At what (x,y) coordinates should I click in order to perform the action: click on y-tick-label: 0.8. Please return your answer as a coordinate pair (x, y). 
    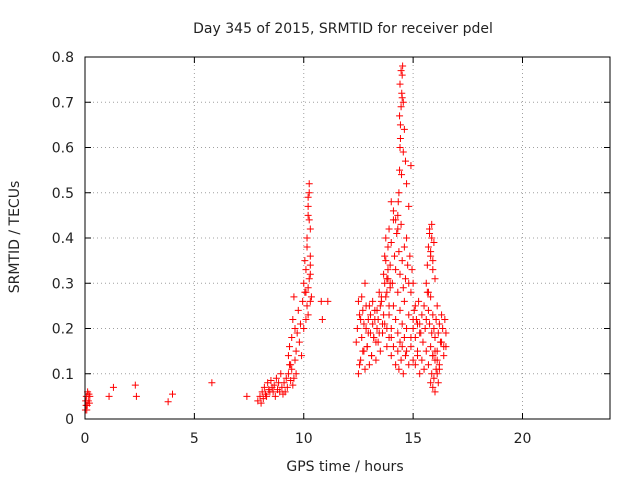
    Looking at the image, I should click on (63, 58).